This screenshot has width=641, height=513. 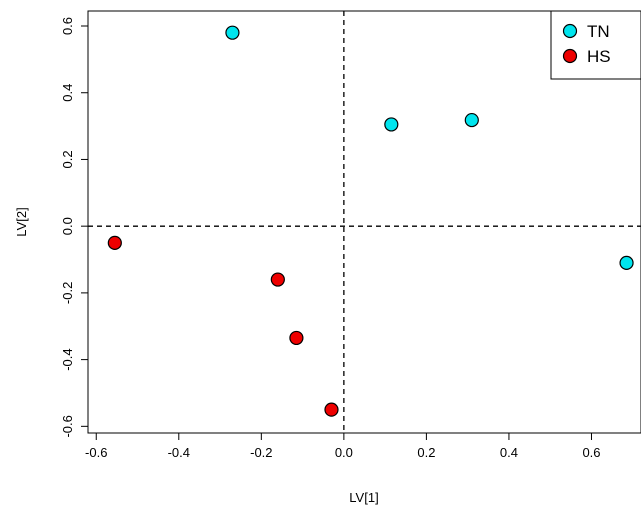 What do you see at coordinates (570, 56) in the screenshot?
I see `legend-marker-hs` at bounding box center [570, 56].